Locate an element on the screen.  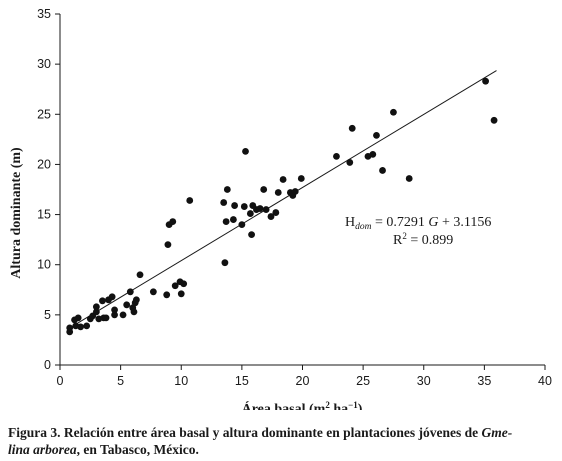
x-axis-title: Área basal (m2 ha−1) is located at coordinates (302, 405).